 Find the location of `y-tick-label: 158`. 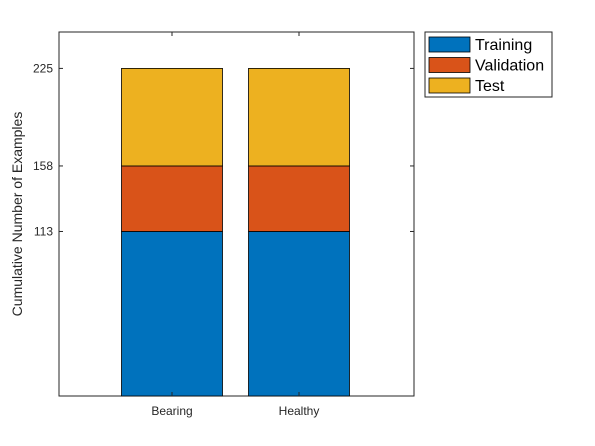

y-tick-label: 158 is located at coordinates (43, 166).